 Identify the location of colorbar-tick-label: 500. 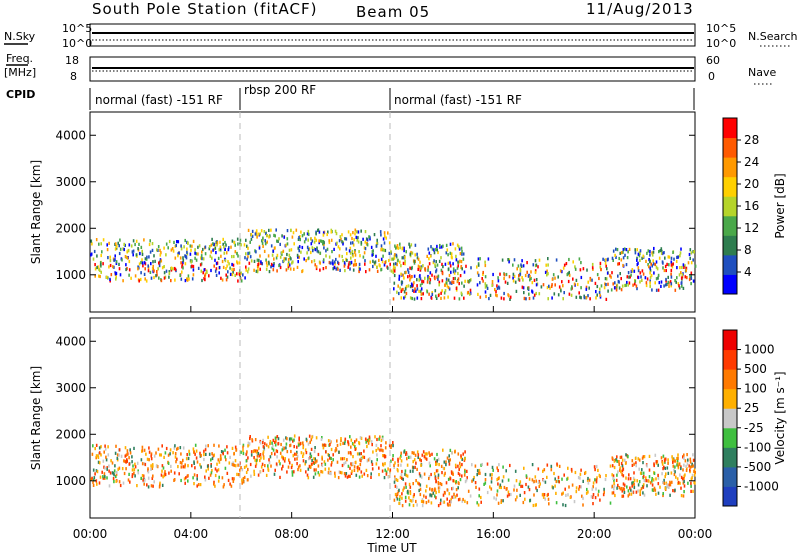
(755, 369).